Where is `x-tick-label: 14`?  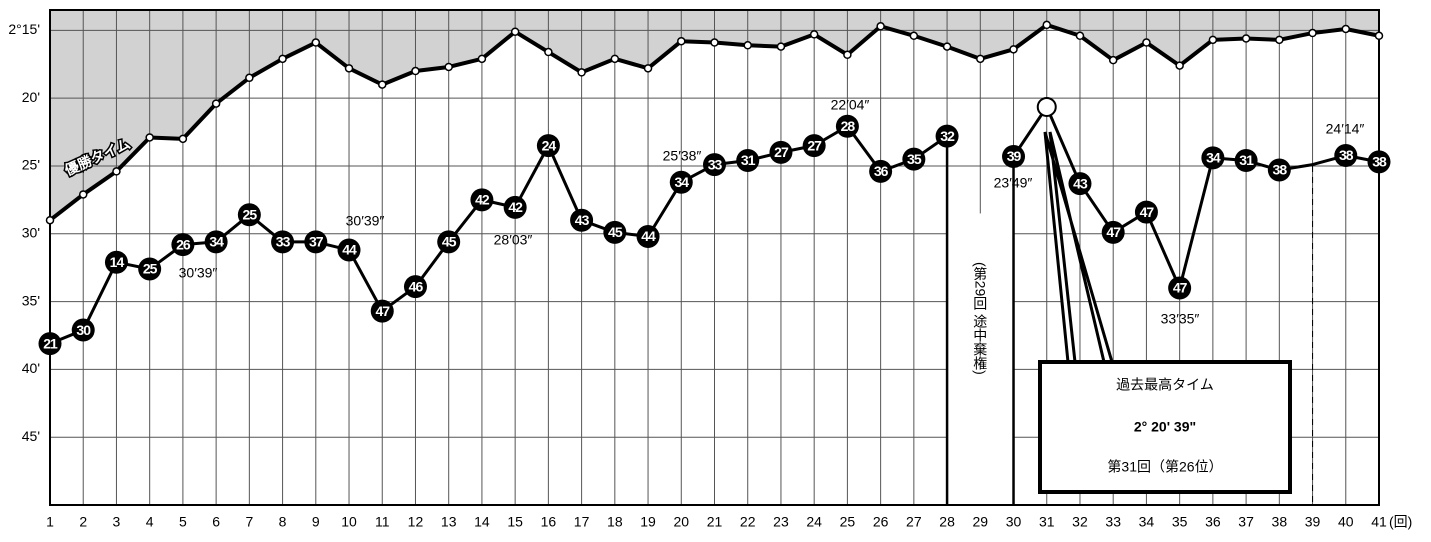 x-tick-label: 14 is located at coordinates (482, 522).